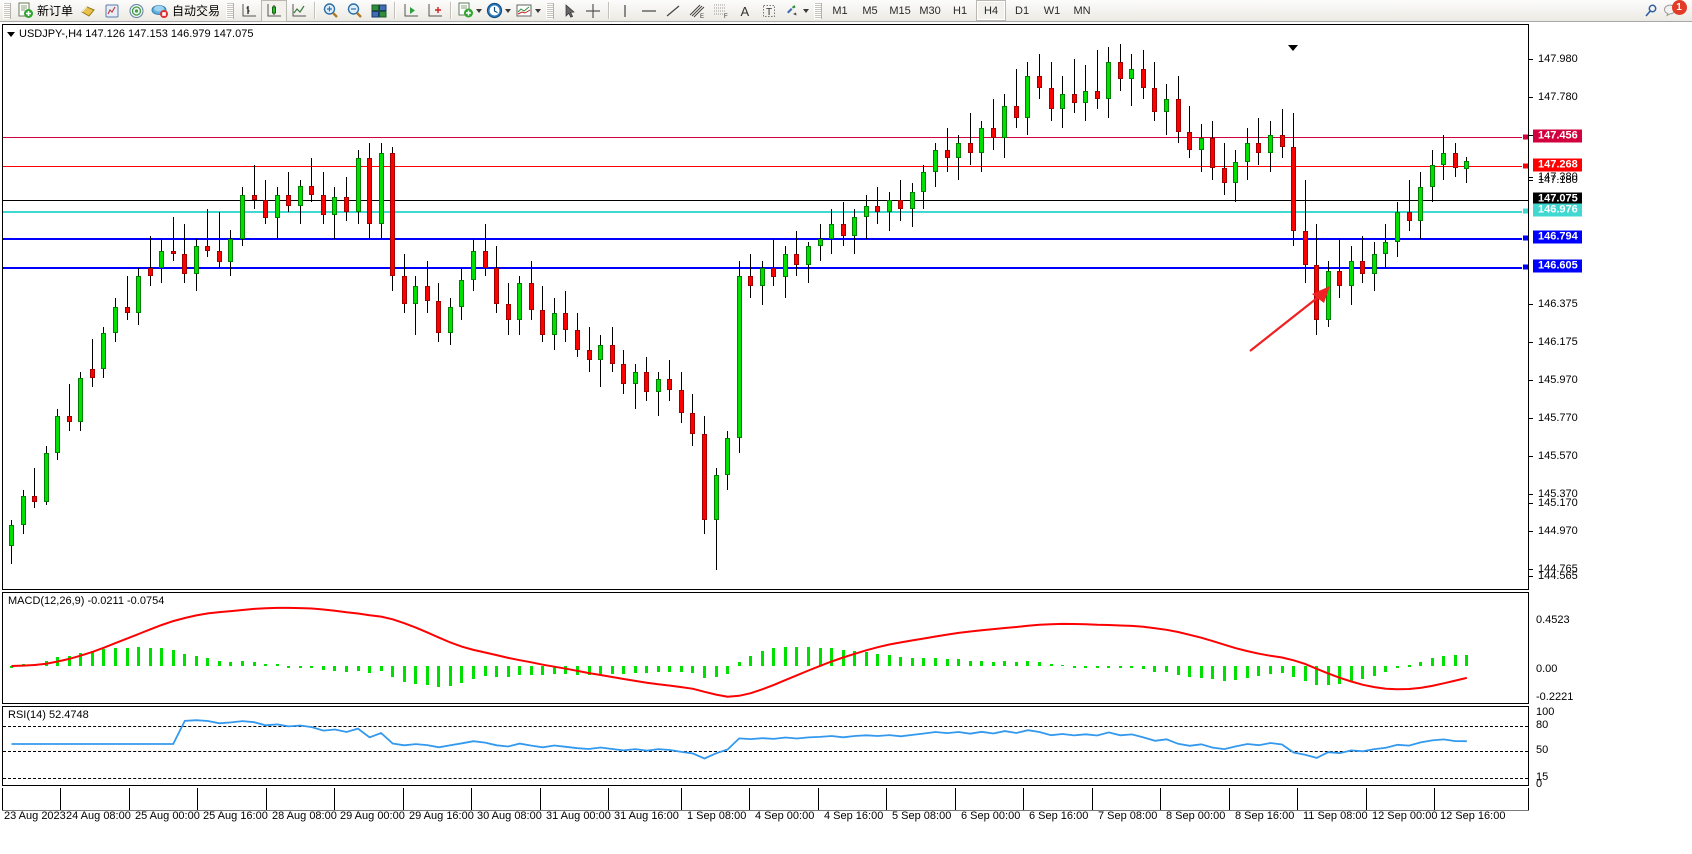 Image resolution: width=1692 pixels, height=854 pixels. What do you see at coordinates (765, 799) in the screenshot?
I see `time-axis` at bounding box center [765, 799].